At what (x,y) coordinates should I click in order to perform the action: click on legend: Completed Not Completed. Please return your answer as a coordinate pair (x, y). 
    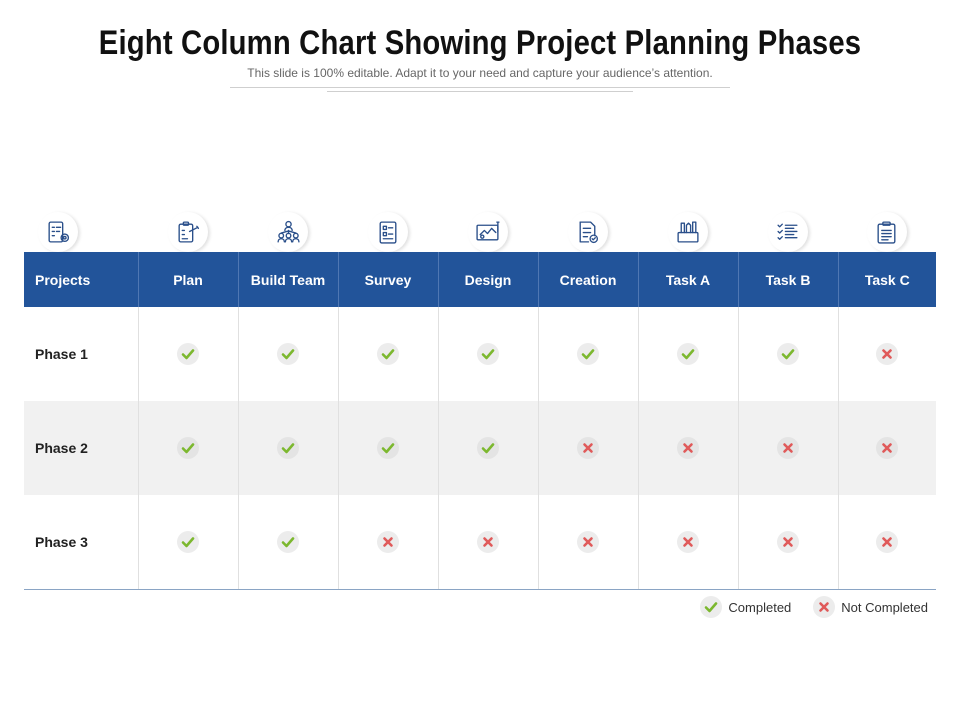
    Looking at the image, I should click on (803, 607).